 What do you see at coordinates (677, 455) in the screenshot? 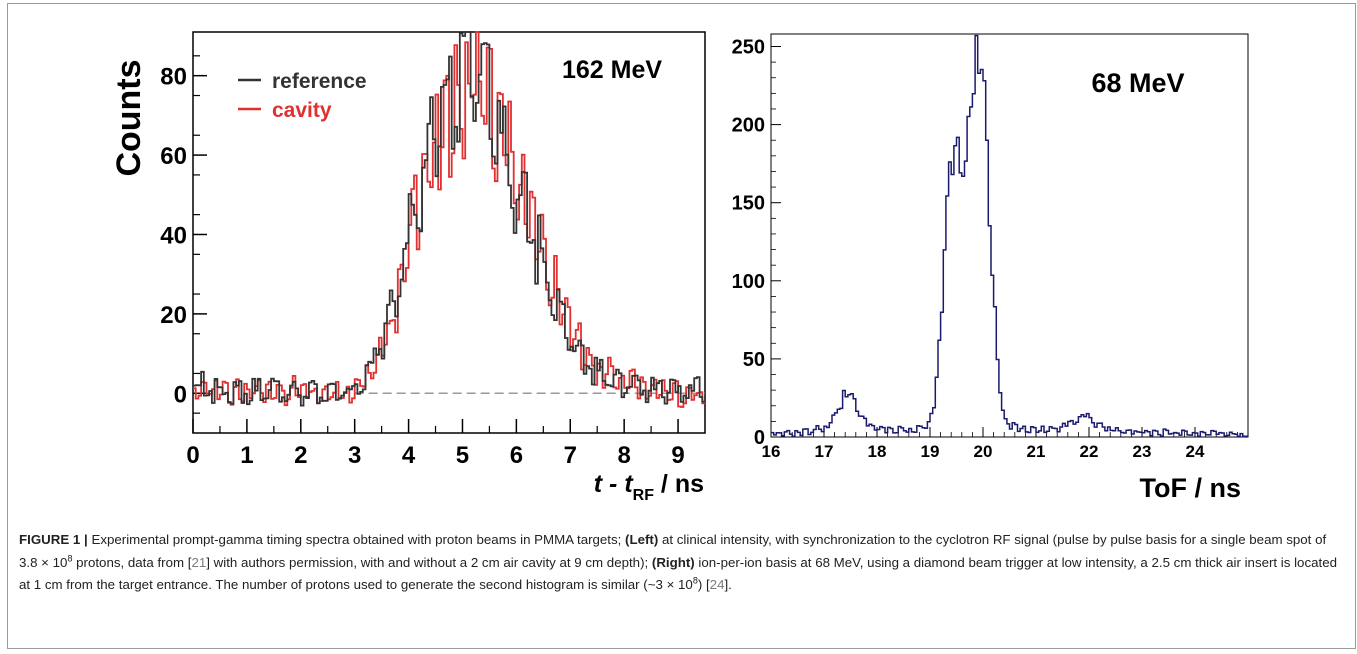
I see `left-x-tick-label: 9` at bounding box center [677, 455].